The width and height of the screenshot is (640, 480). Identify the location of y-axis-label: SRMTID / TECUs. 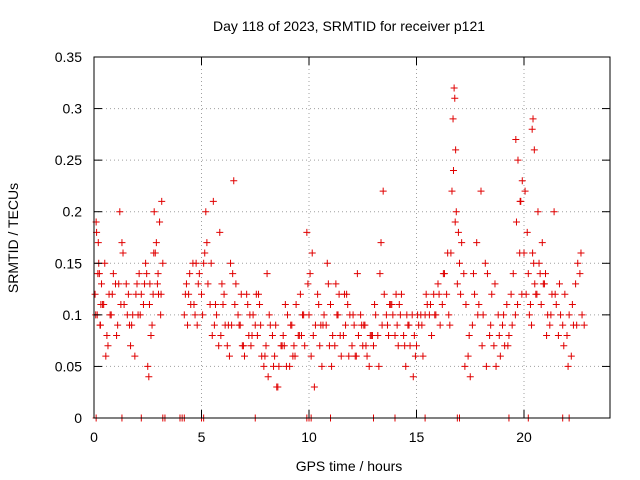
(13, 238).